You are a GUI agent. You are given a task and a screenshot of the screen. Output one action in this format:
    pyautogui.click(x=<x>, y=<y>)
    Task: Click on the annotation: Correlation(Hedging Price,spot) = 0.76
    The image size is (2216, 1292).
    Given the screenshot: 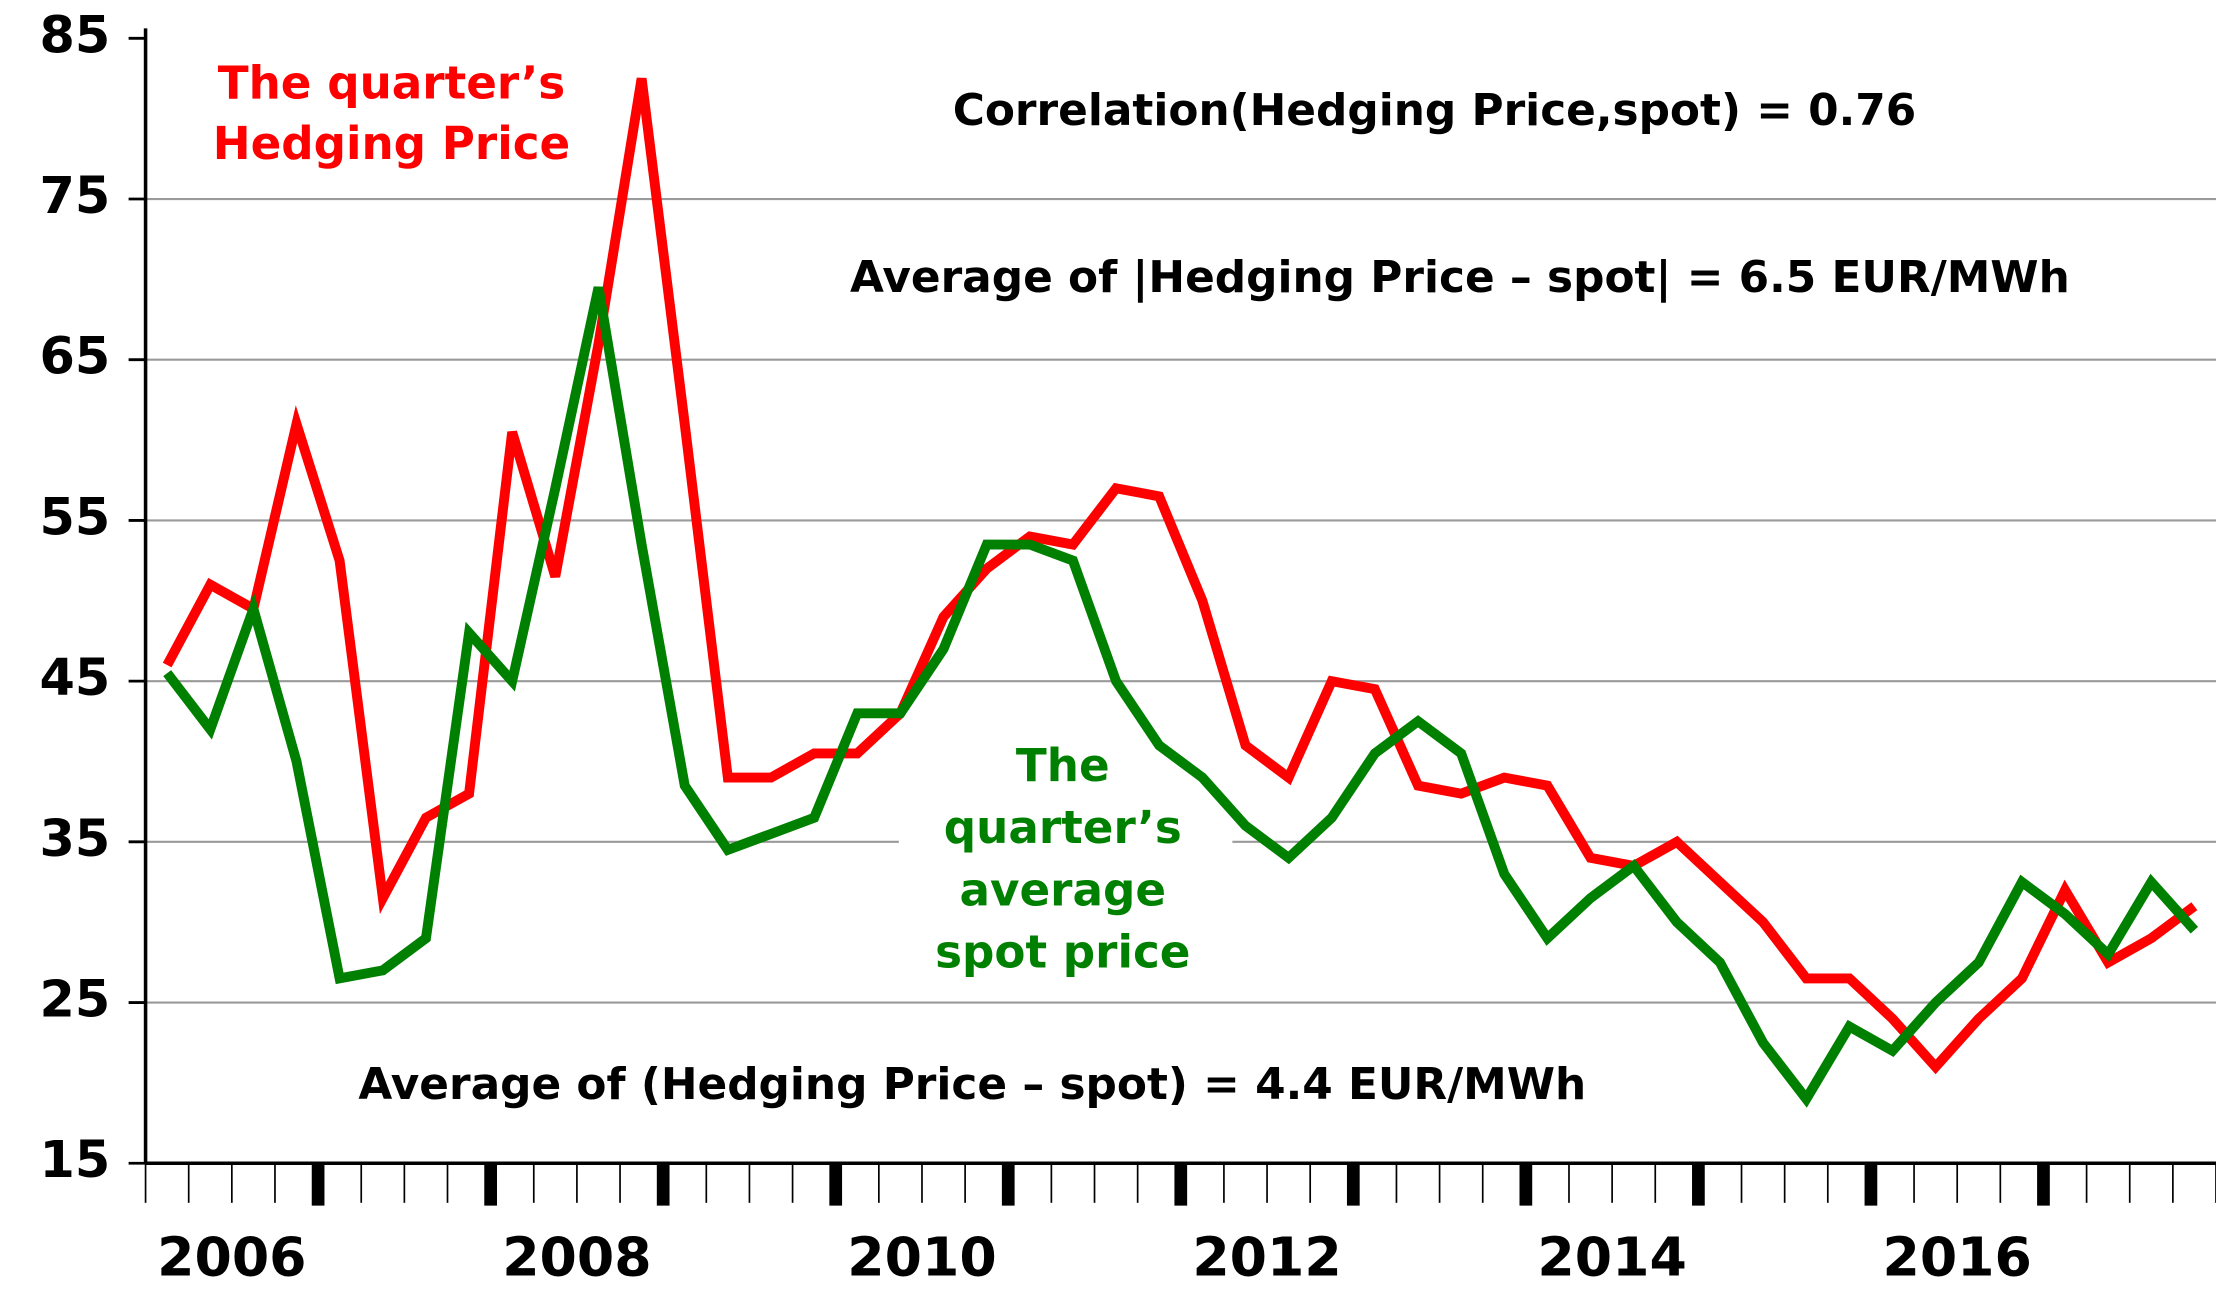 What is the action you would take?
    pyautogui.click(x=1435, y=110)
    